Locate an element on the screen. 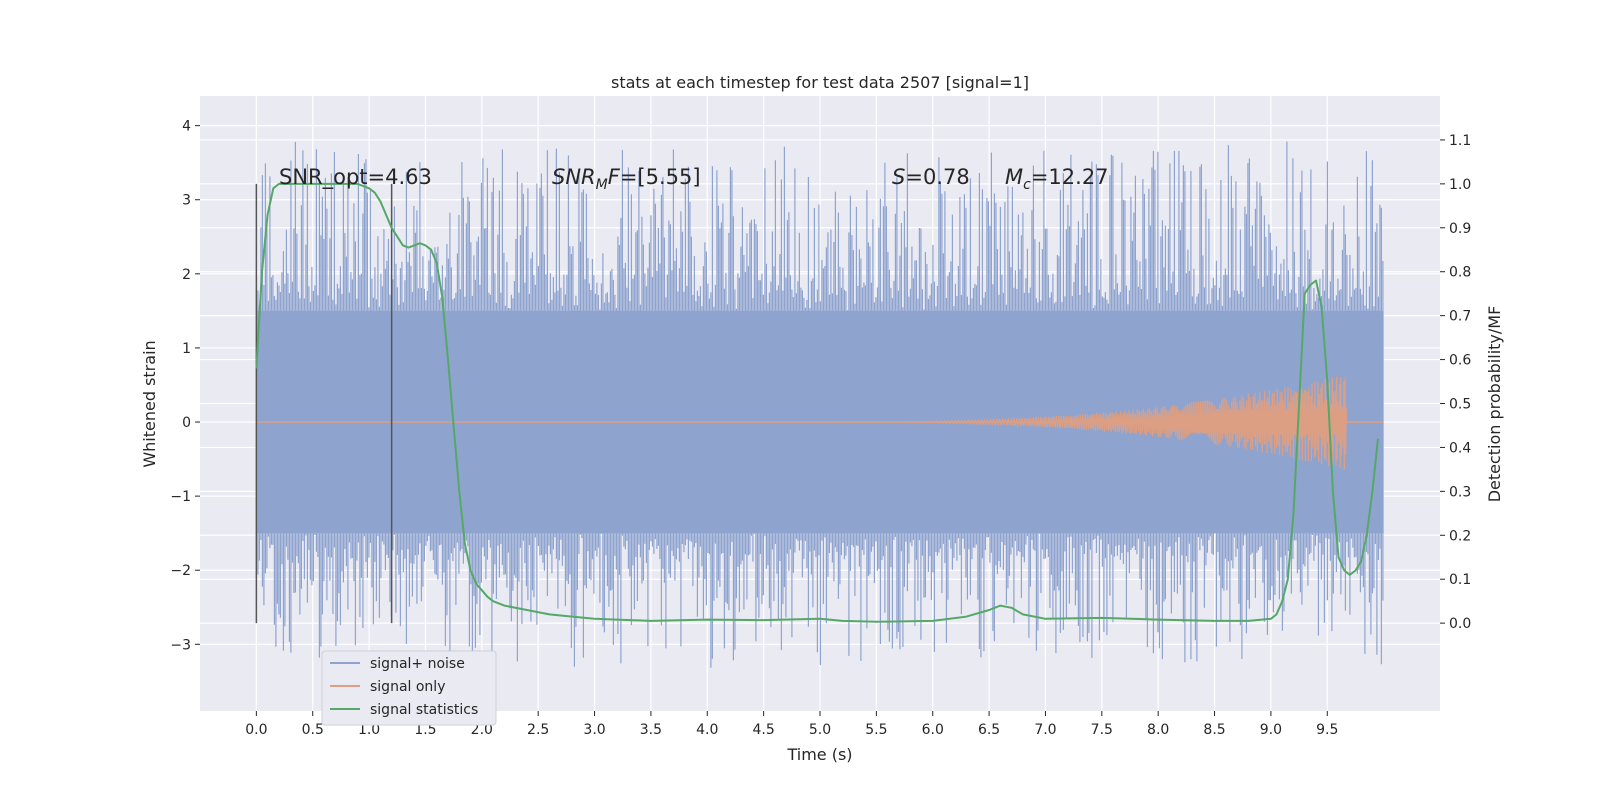 The width and height of the screenshot is (1600, 800). y2-tick-label: 0.3 is located at coordinates (1460, 492).